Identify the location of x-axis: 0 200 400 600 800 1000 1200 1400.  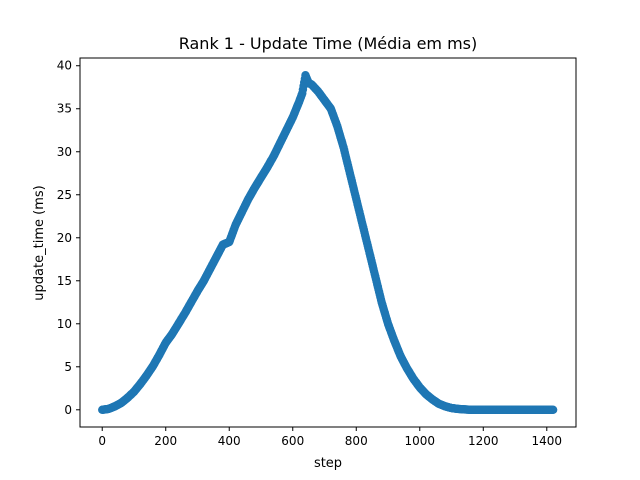
(330, 437).